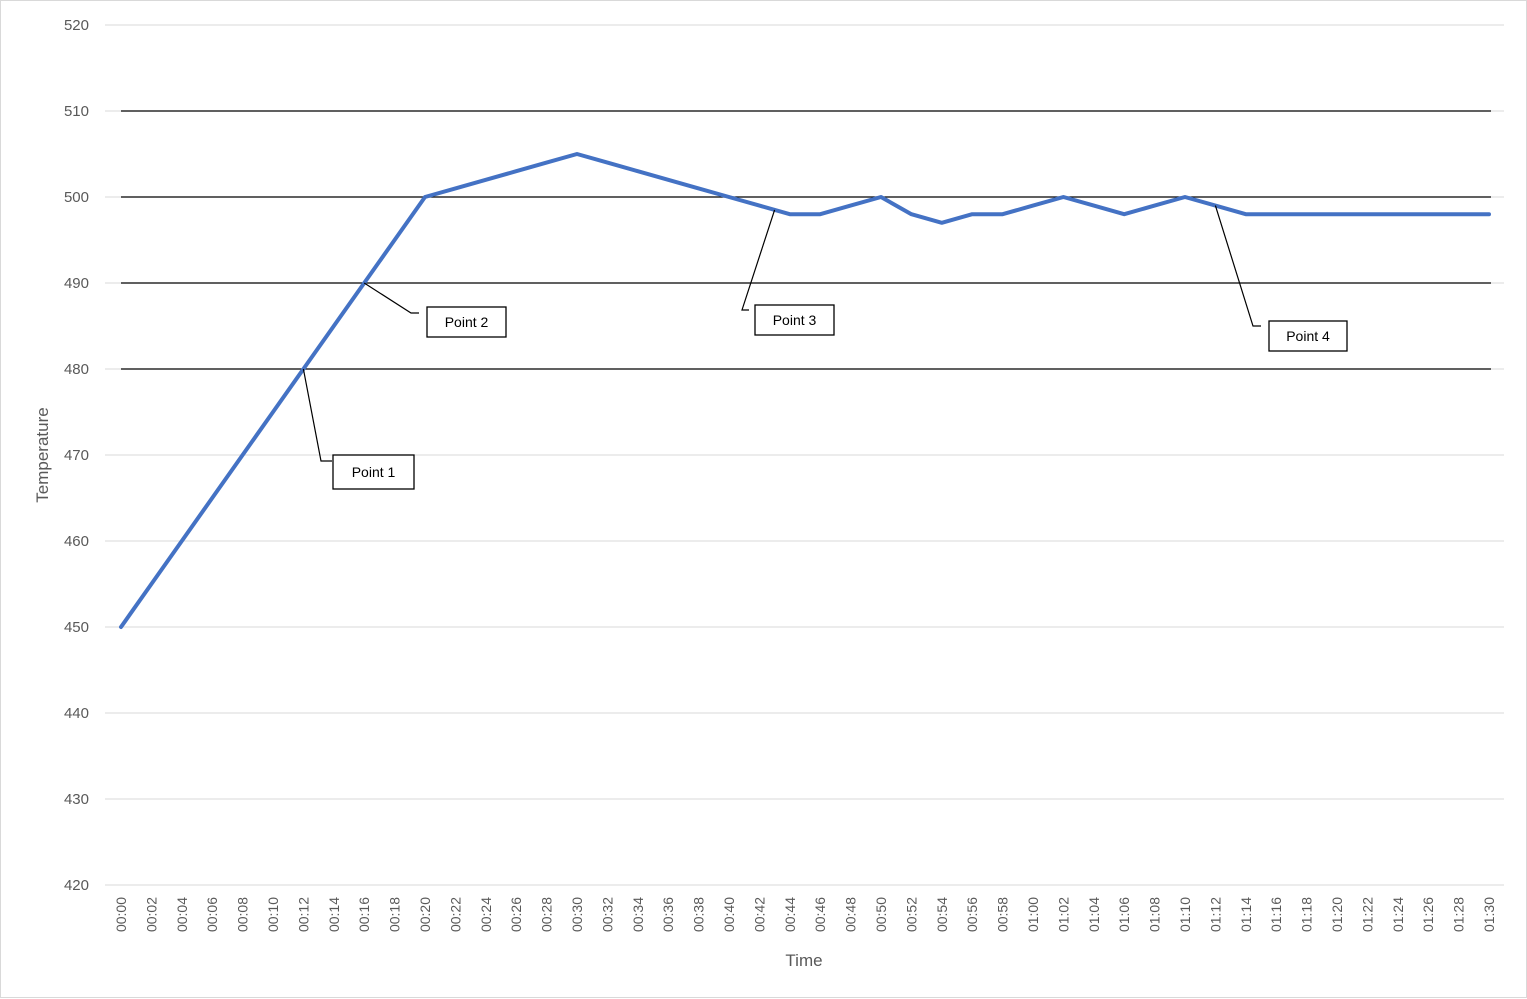 Image resolution: width=1527 pixels, height=999 pixels. I want to click on y-tick-label: 450, so click(76, 627).